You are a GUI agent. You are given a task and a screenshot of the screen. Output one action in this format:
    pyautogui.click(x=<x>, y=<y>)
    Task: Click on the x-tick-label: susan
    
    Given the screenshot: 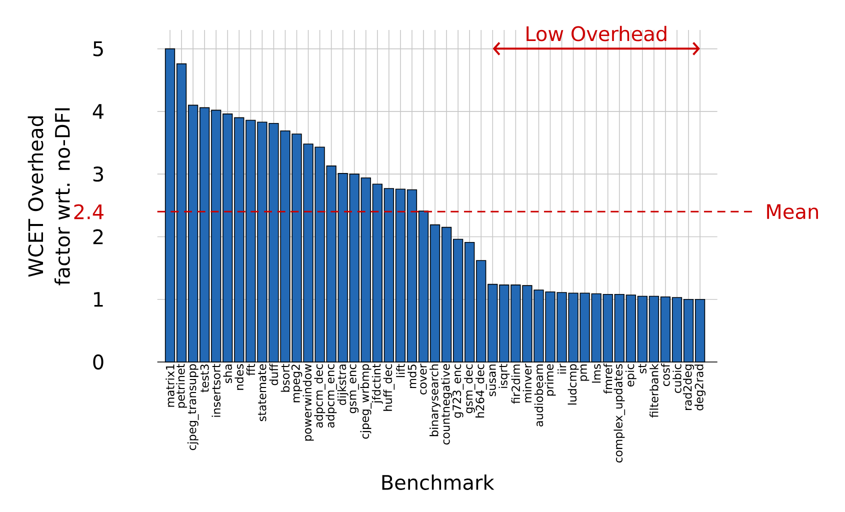 What is the action you would take?
    pyautogui.click(x=492, y=380)
    